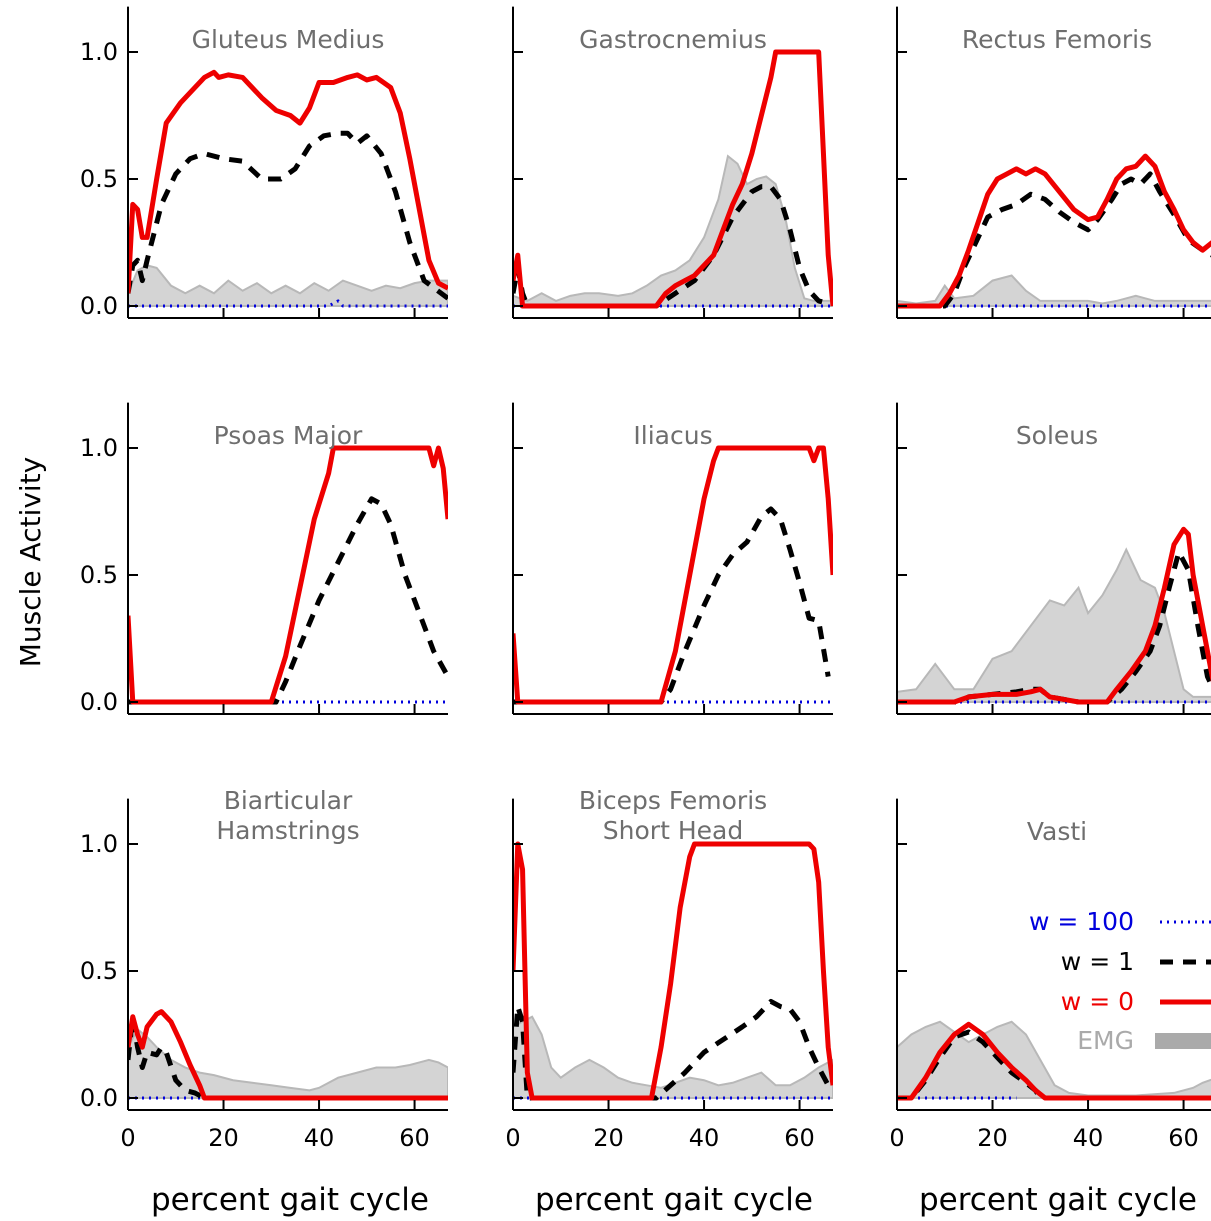 The height and width of the screenshot is (1221, 1211). I want to click on x-axis-label-col2: percent gait cycle, so click(674, 1200).